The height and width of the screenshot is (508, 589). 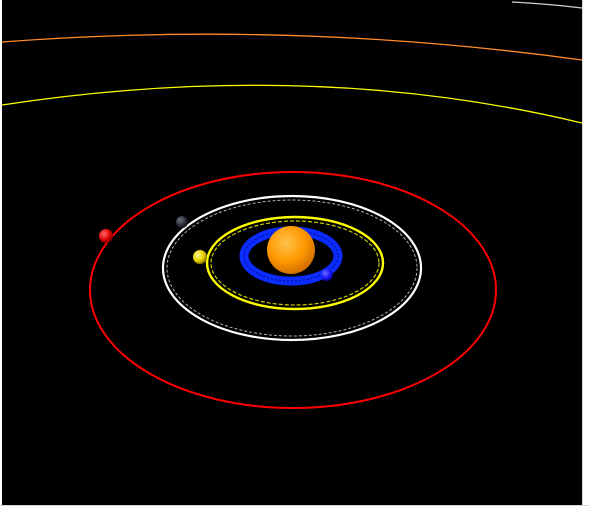 I want to click on orbit-6-orange-outer, so click(x=292, y=47).